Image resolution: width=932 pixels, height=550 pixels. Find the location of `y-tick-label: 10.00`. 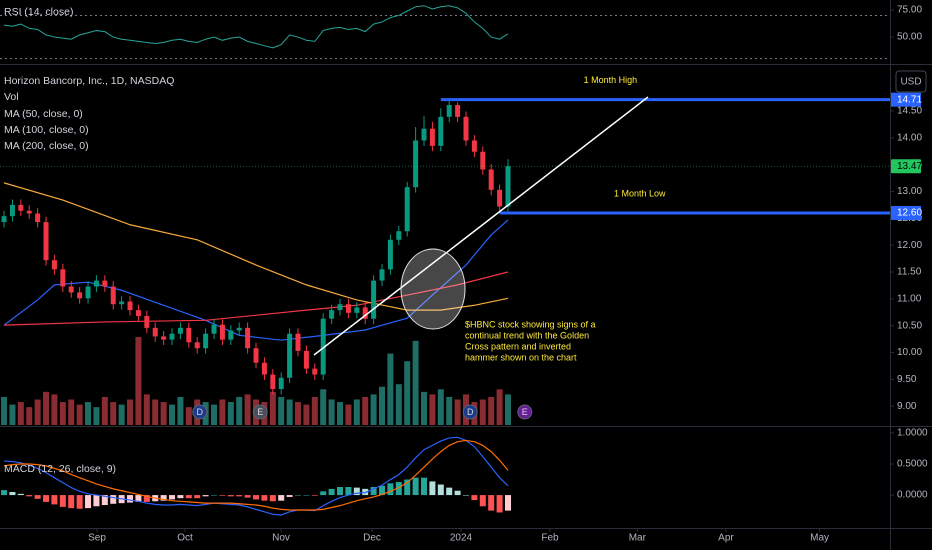

y-tick-label: 10.00 is located at coordinates (909, 352).